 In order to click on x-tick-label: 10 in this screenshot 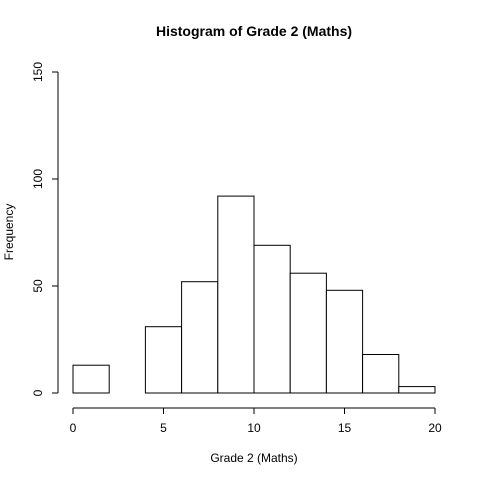, I will do `click(254, 428)`.